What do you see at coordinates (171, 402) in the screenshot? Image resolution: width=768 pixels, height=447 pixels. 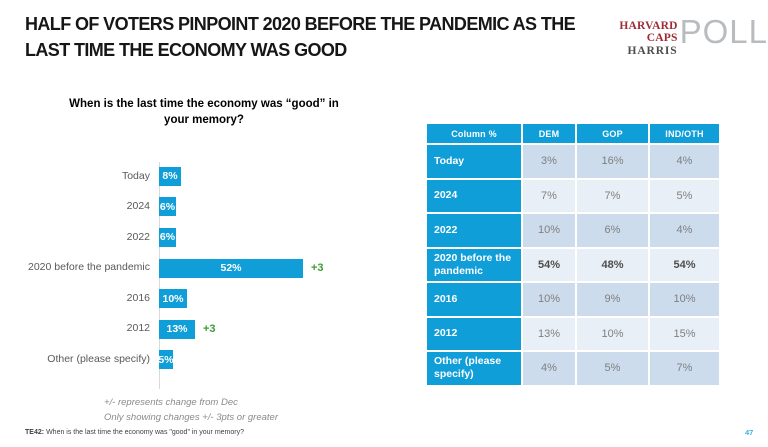 I see `chart-footnote-line: +/- represents change from Dec` at bounding box center [171, 402].